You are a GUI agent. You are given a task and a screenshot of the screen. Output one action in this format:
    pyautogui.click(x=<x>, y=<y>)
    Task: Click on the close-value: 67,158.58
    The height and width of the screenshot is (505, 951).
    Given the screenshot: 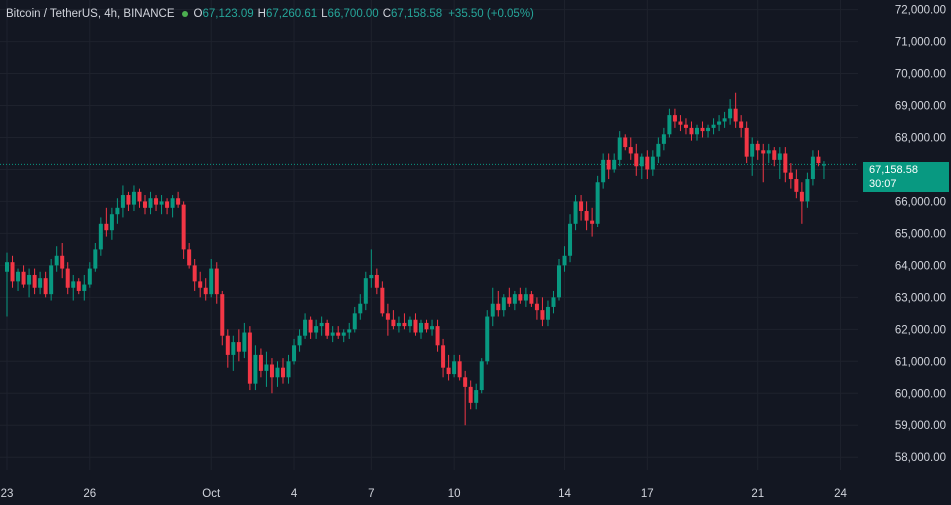 What is the action you would take?
    pyautogui.click(x=417, y=14)
    